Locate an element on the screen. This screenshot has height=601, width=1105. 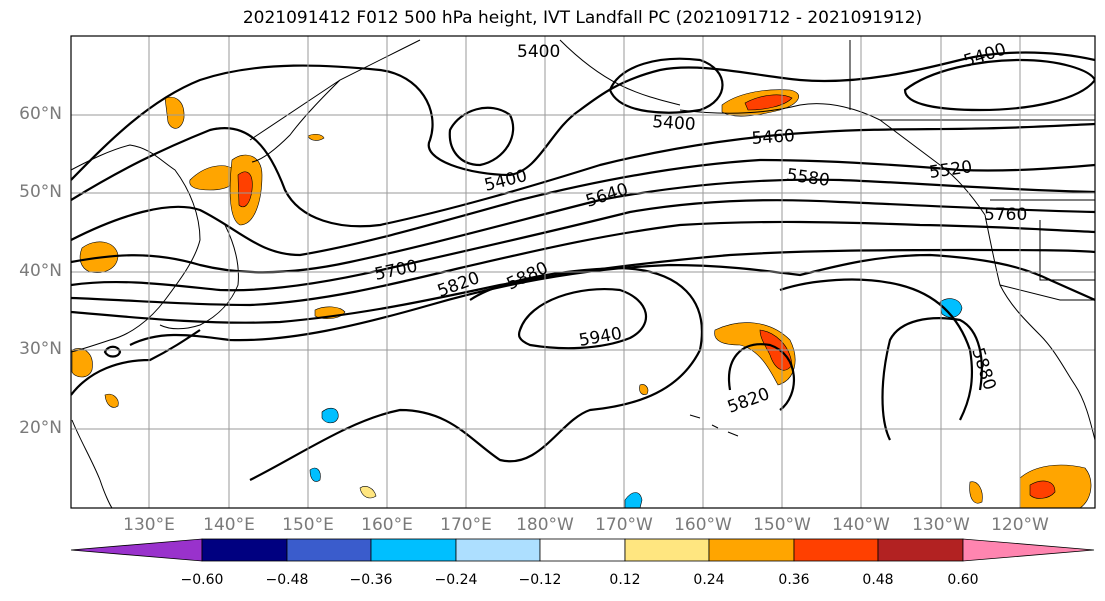
border-us-canada is located at coordinates (972, 120).